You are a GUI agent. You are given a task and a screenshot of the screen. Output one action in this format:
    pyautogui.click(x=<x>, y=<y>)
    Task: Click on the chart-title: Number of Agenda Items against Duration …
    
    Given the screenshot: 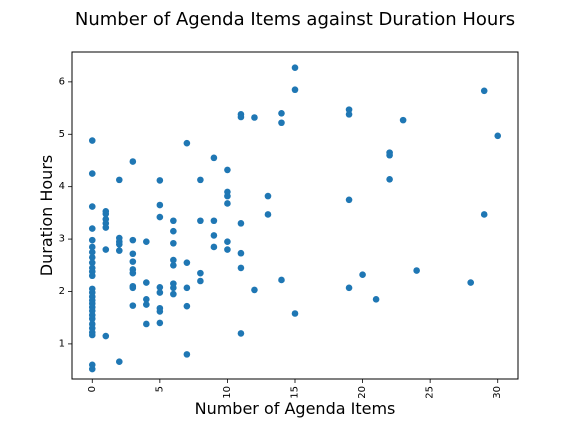 What is the action you would take?
    pyautogui.click(x=295, y=19)
    